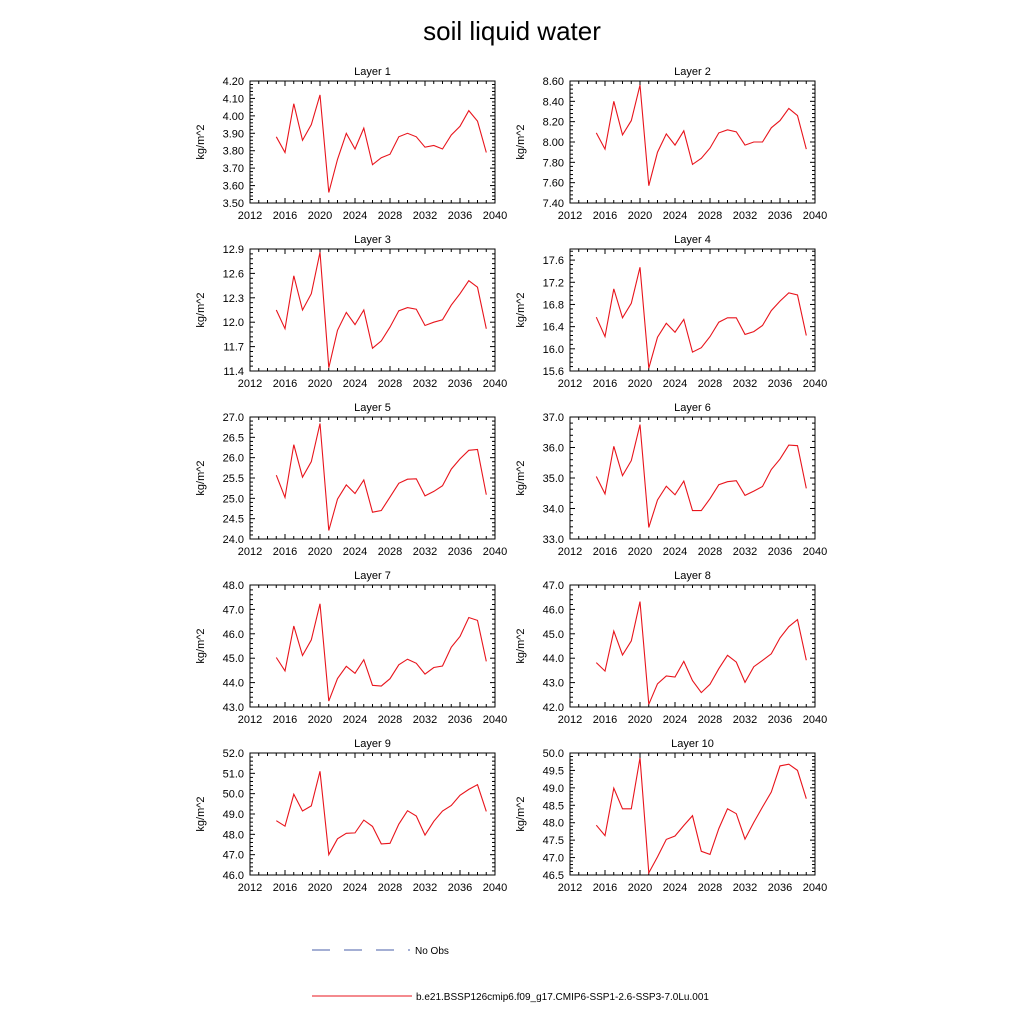  Describe the element at coordinates (553, 163) in the screenshot. I see `y-tick-label: 7.80` at that location.